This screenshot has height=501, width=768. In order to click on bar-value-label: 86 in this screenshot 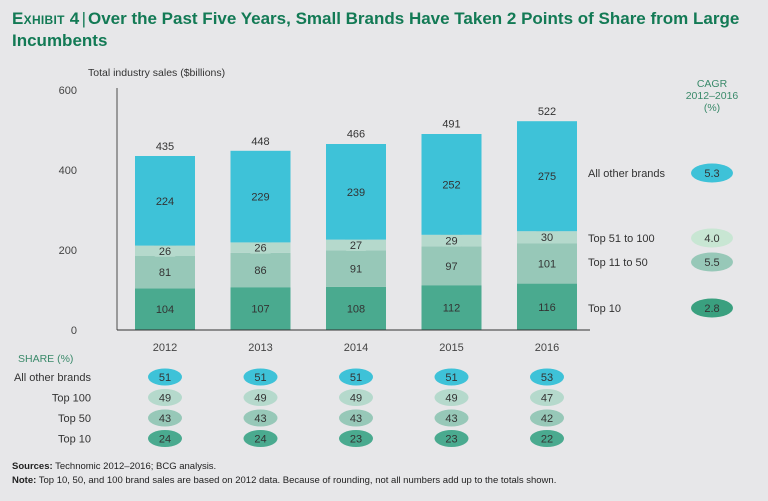, I will do `click(260, 271)`.